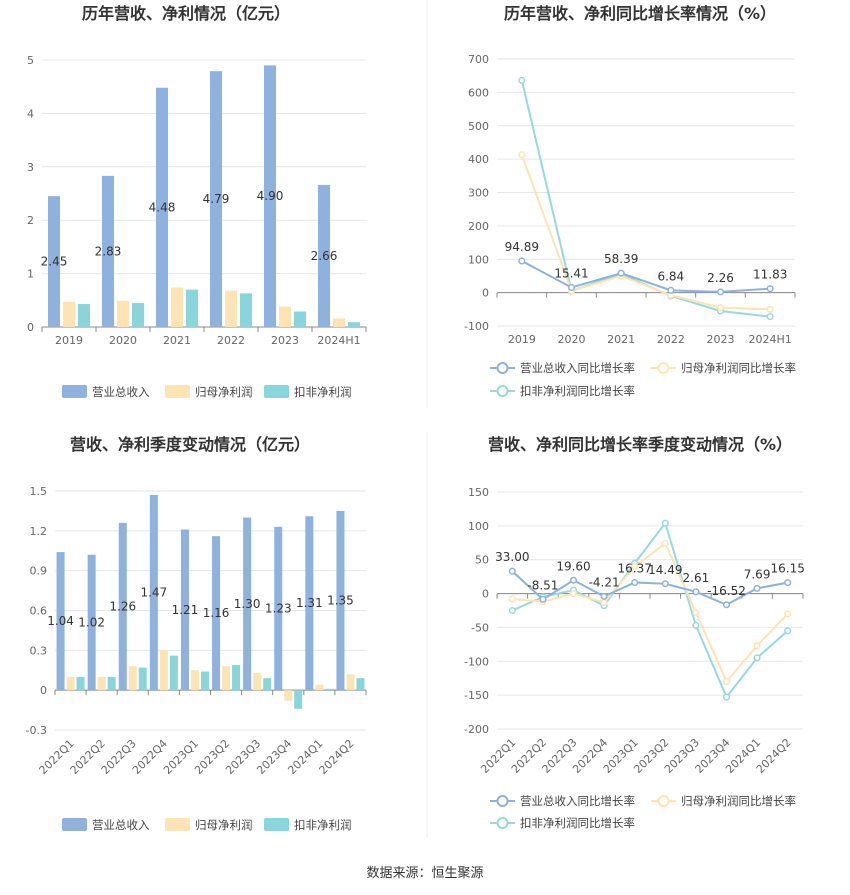 Image resolution: width=850 pixels, height=895 pixels. Describe the element at coordinates (571, 287) in the screenshot. I see `point-2020-s0` at that location.